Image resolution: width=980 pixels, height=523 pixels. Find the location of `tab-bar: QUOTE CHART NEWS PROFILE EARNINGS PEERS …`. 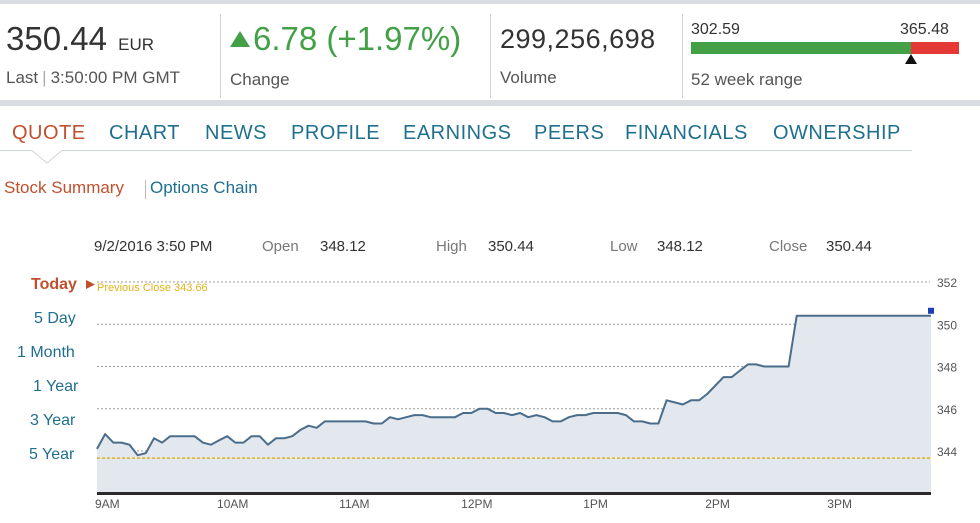

tab-bar: QUOTE CHART NEWS PROFILE EARNINGS PEERS … is located at coordinates (490, 135).